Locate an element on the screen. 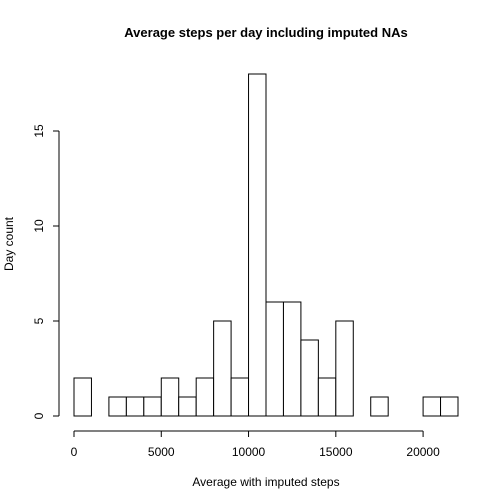 The width and height of the screenshot is (504, 504). x-tick-label: 15000 is located at coordinates (336, 452).